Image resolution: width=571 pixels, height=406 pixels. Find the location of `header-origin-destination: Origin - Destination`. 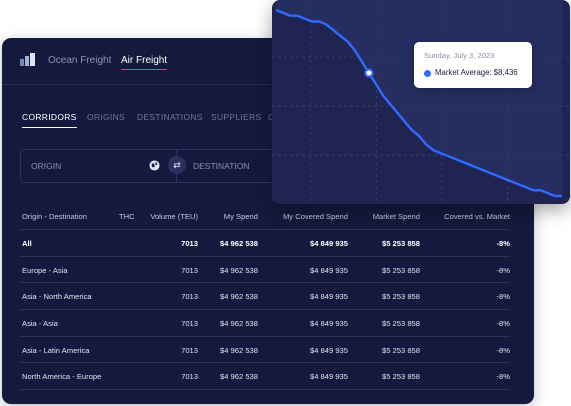

header-origin-destination: Origin - Destination is located at coordinates (54, 216).